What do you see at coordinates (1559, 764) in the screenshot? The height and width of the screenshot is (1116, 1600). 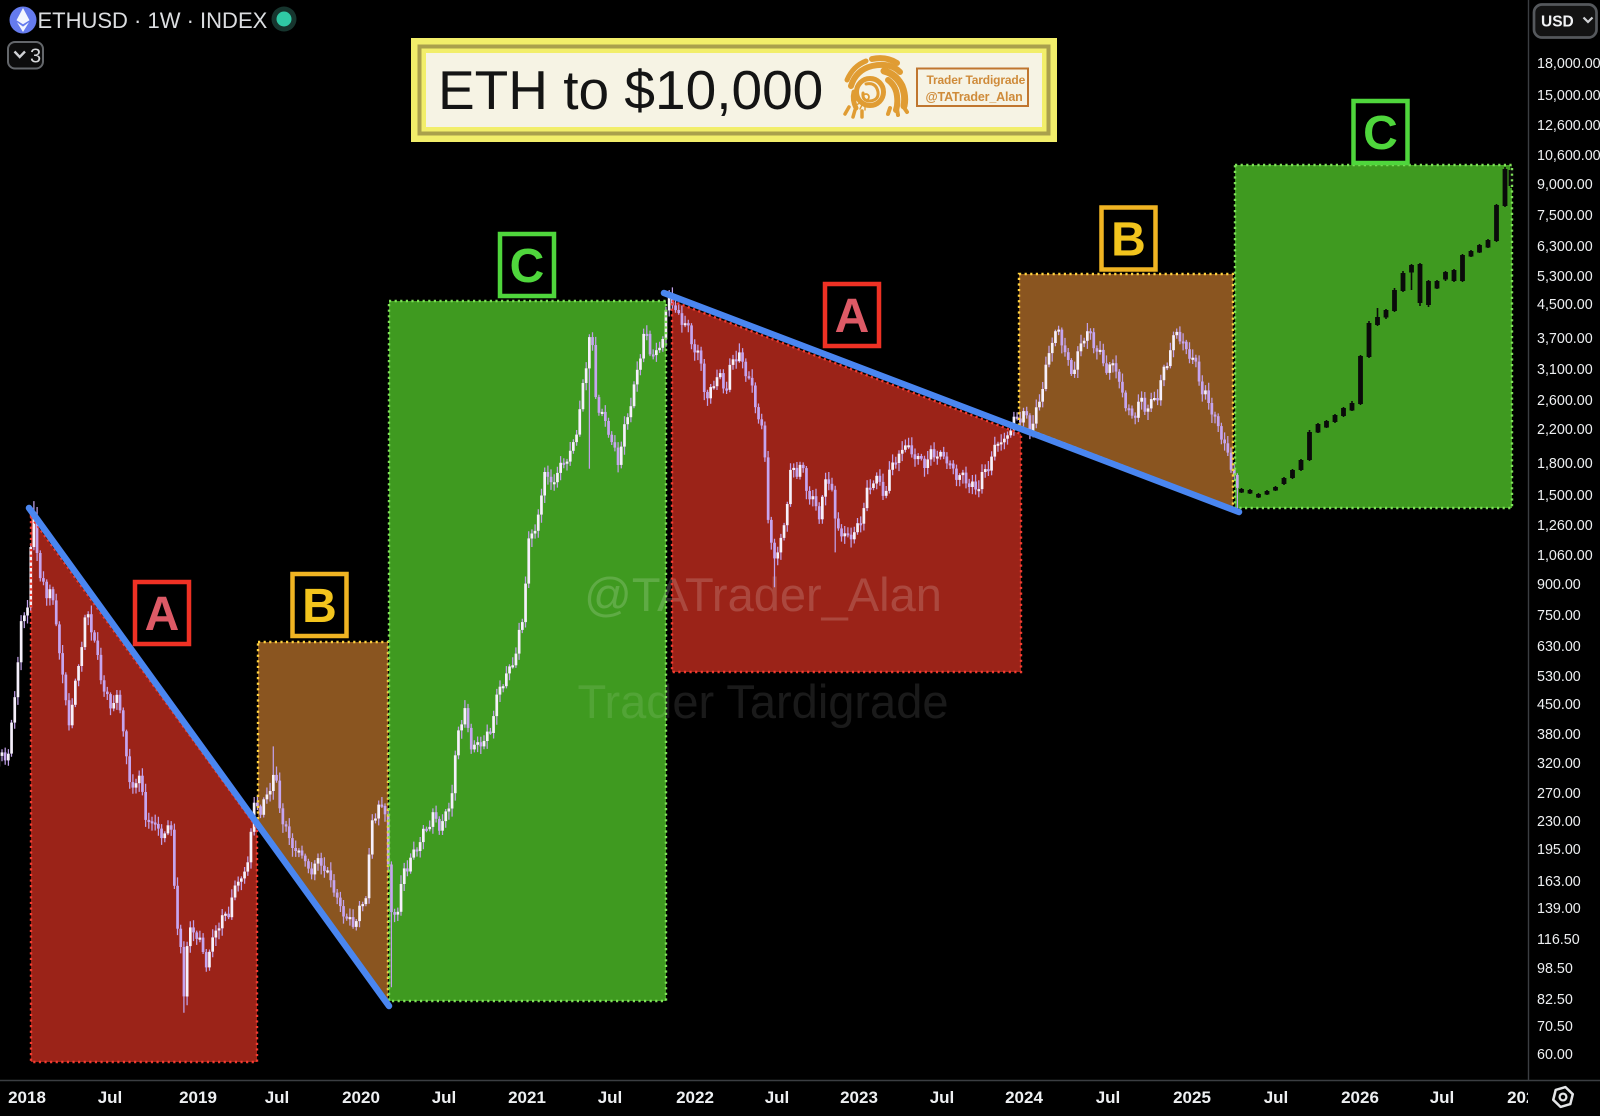 I see `svg-text: 320.00` at bounding box center [1559, 764].